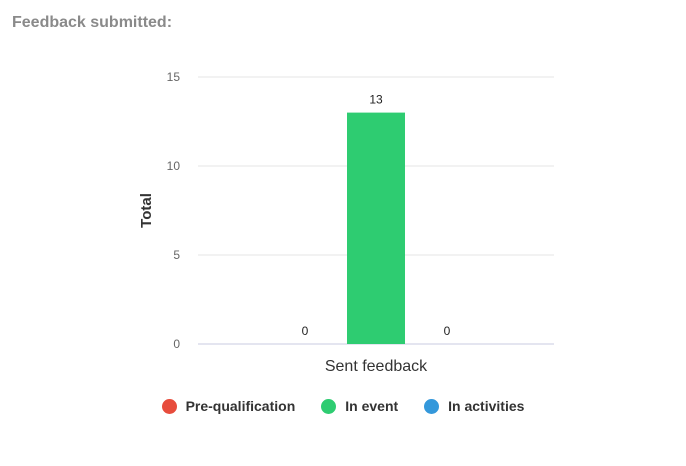 This screenshot has width=686, height=466. I want to click on y-tick-label: 5, so click(176, 255).